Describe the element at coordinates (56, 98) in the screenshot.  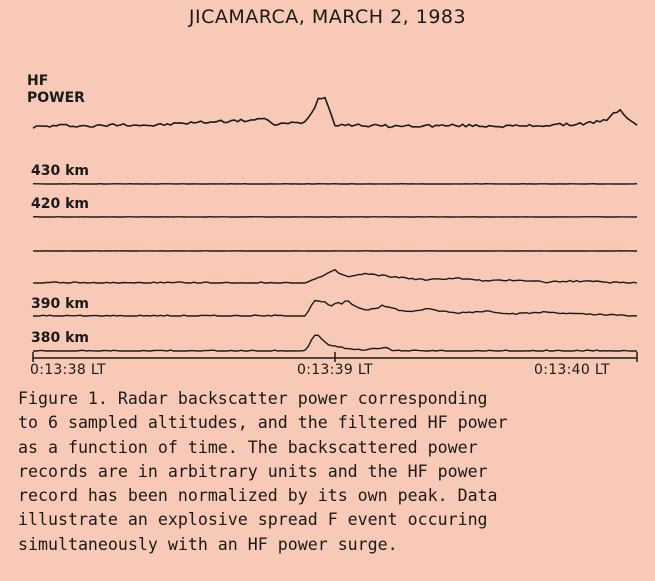
I see `hf-label-line2: POWER` at that location.